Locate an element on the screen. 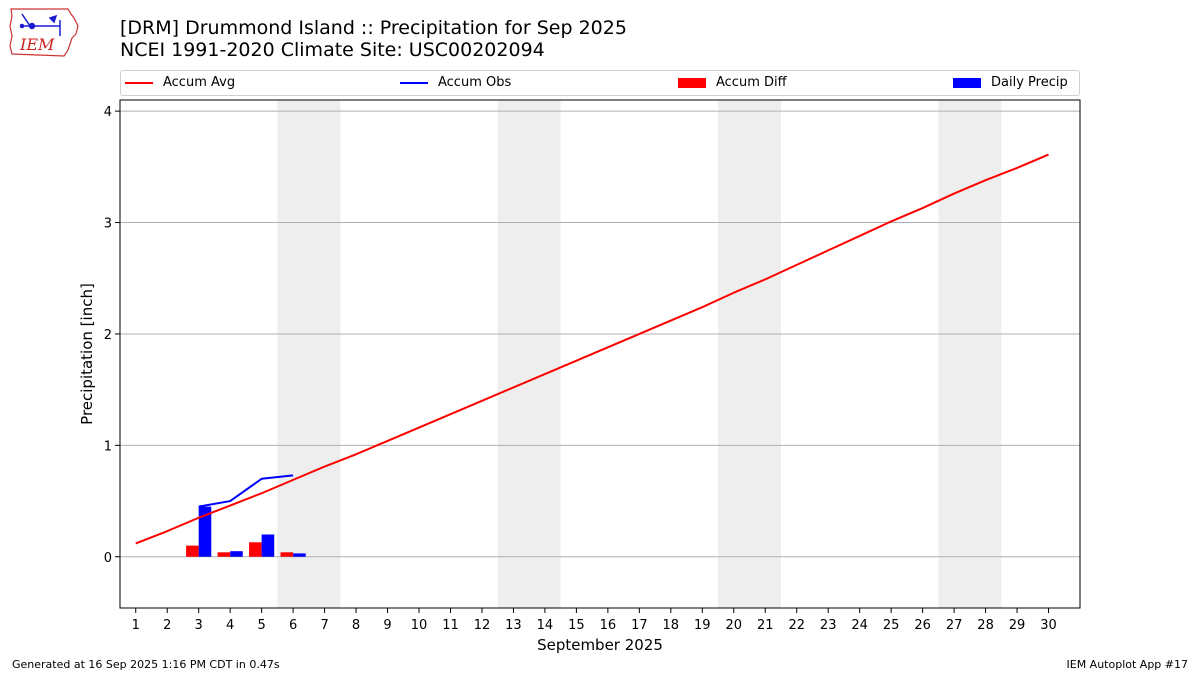 Image resolution: width=1200 pixels, height=675 pixels. legend-label-accum-obs: Accum Obs is located at coordinates (475, 82).